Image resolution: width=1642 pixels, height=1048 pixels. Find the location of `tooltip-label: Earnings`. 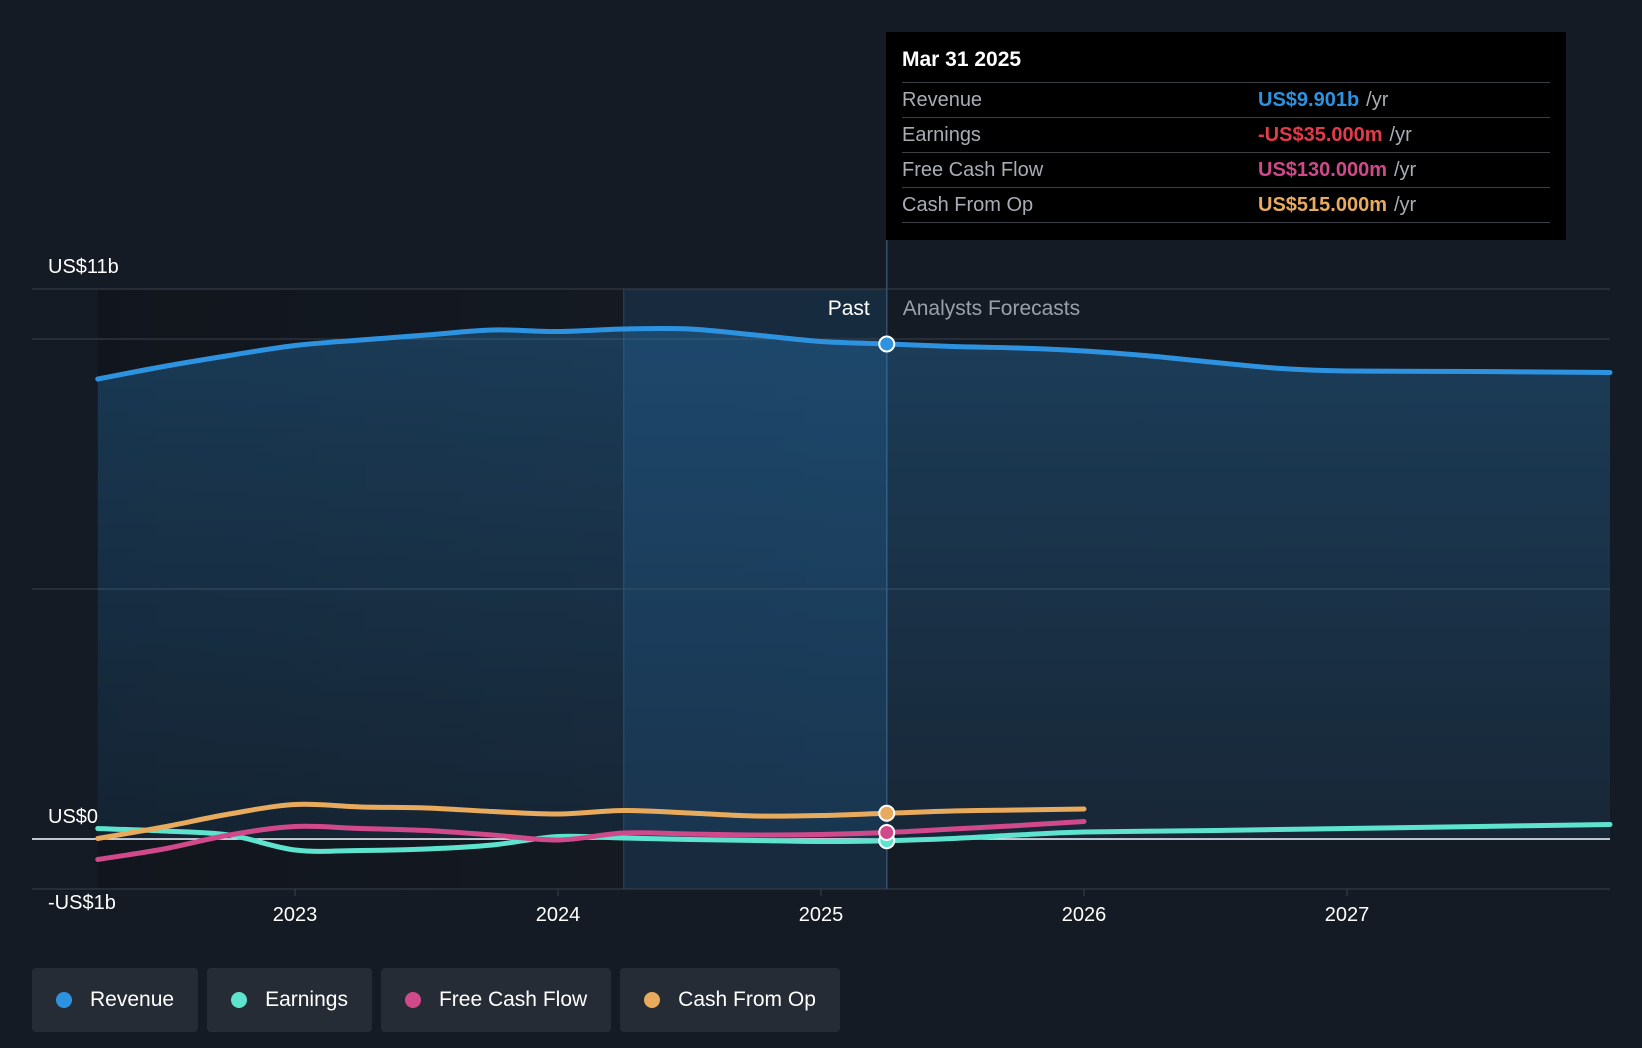

tooltip-label: Earnings is located at coordinates (941, 134).